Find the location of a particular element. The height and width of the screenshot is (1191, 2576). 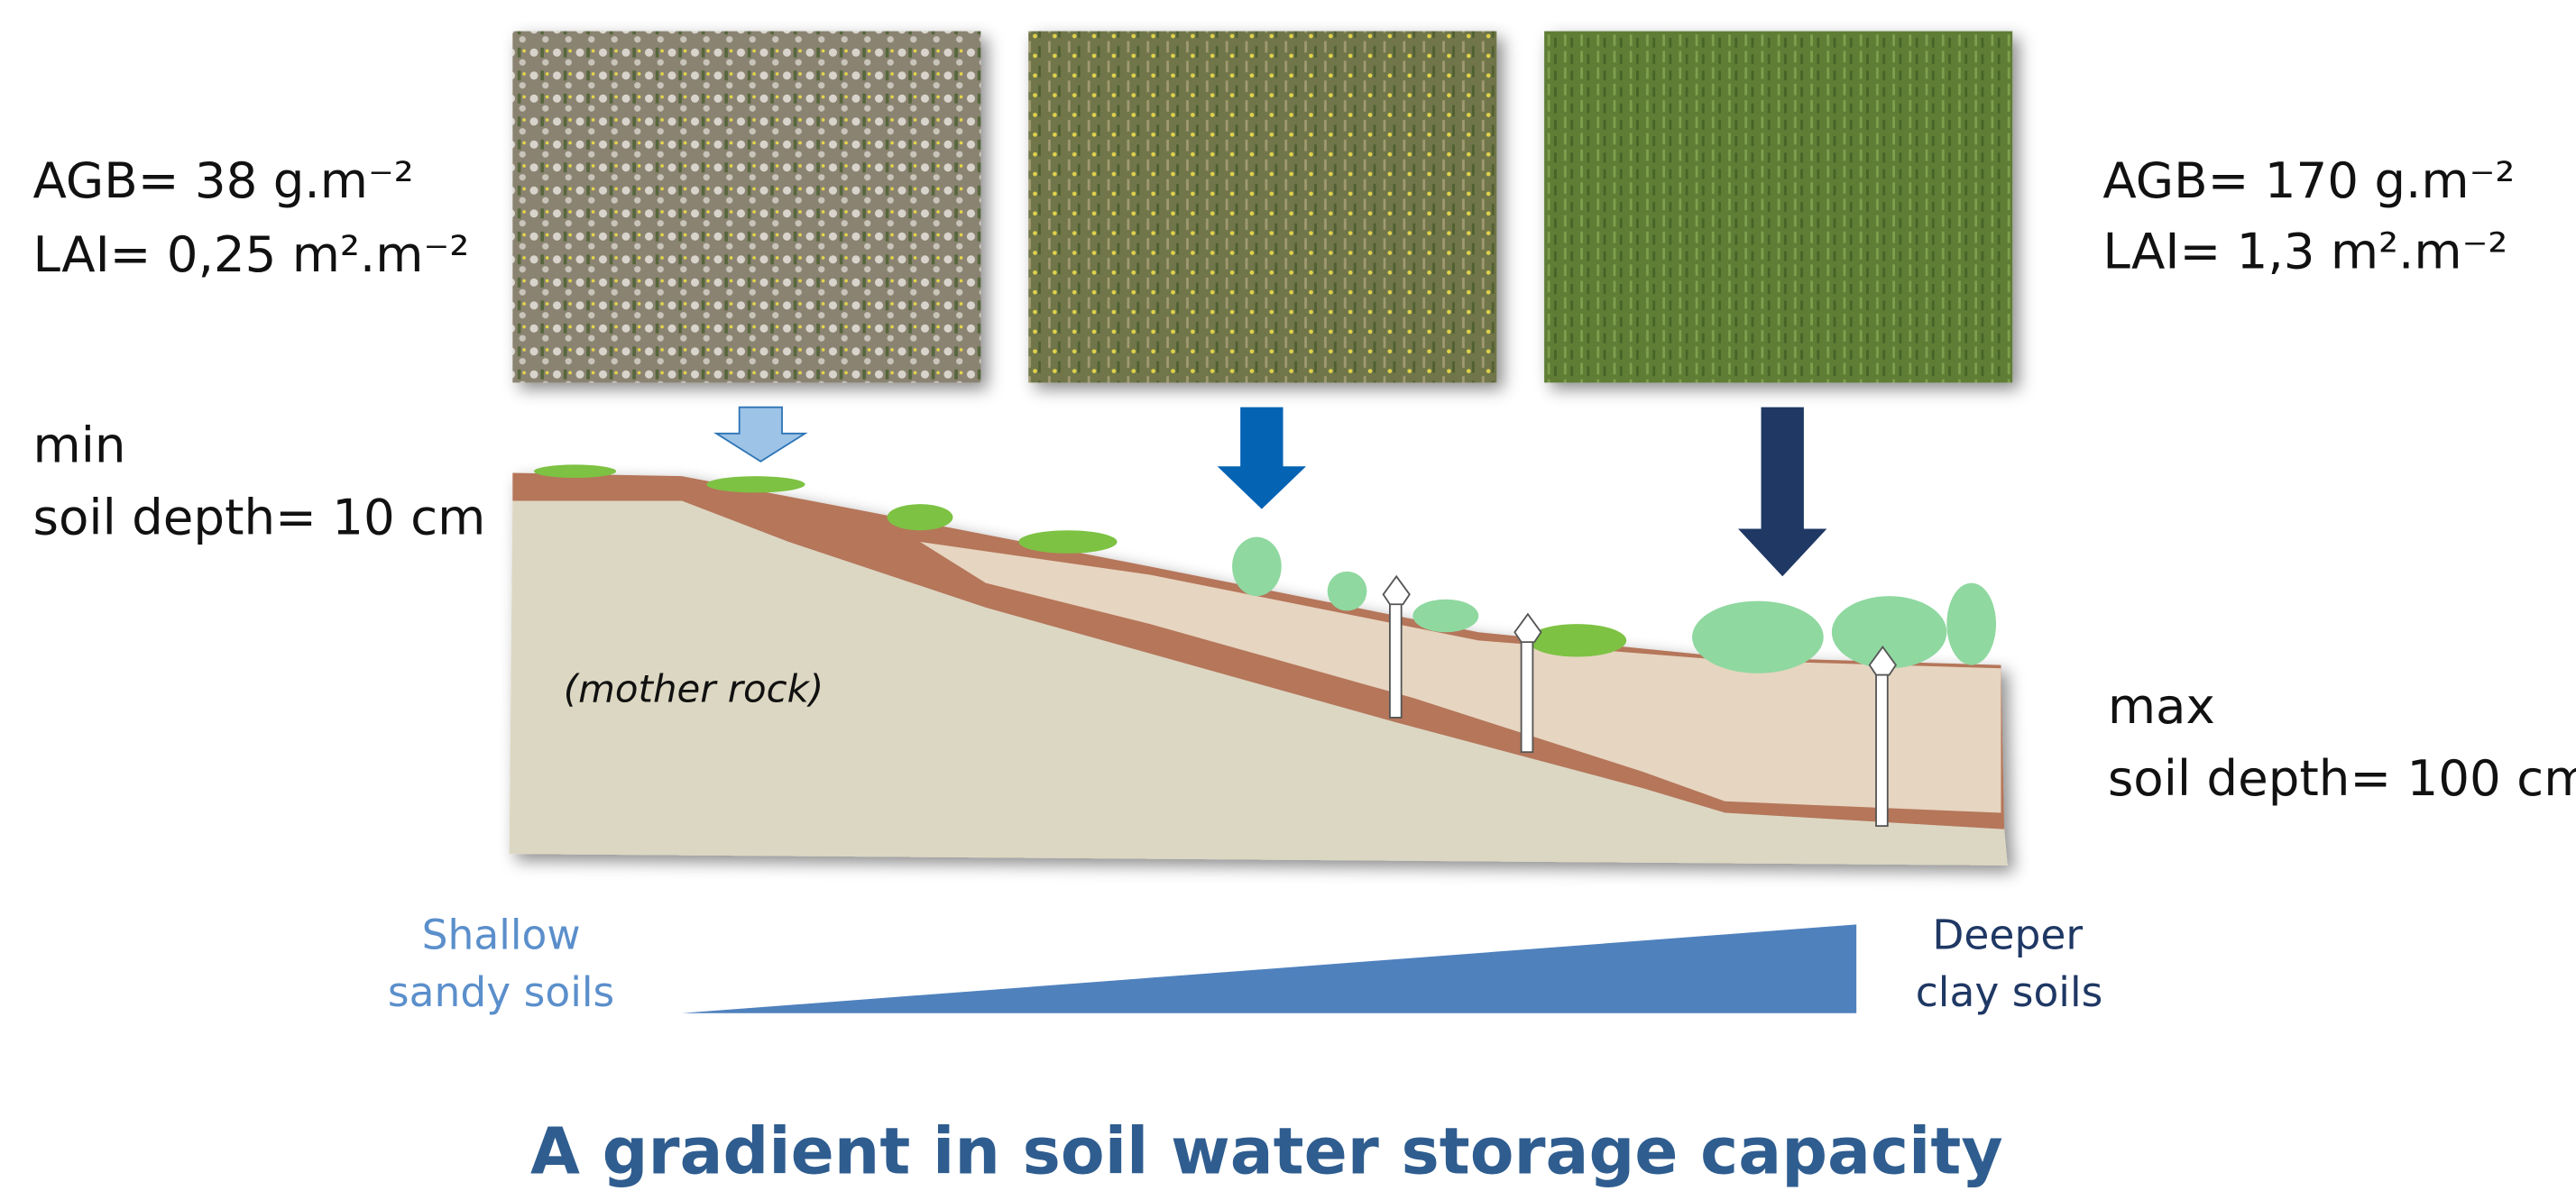

root-zone is located at coordinates (1460, 677).